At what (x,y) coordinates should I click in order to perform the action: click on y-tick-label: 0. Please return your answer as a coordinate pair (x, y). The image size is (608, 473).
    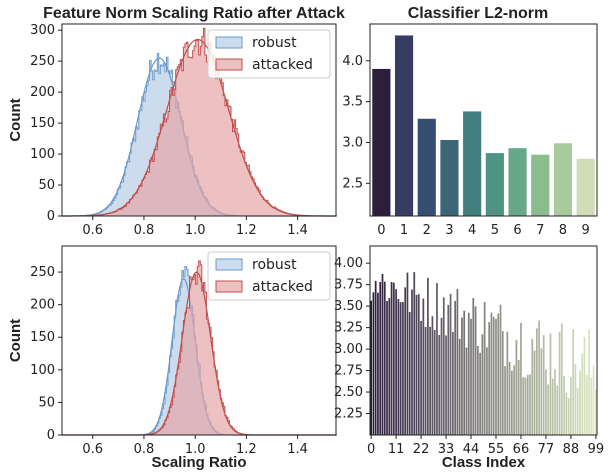
    Looking at the image, I should click on (51, 216).